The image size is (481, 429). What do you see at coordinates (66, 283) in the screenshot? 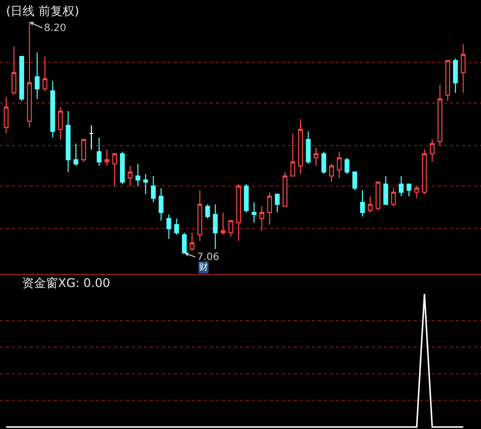
I see `chart-title: 资金窗XG: 0.00` at bounding box center [66, 283].